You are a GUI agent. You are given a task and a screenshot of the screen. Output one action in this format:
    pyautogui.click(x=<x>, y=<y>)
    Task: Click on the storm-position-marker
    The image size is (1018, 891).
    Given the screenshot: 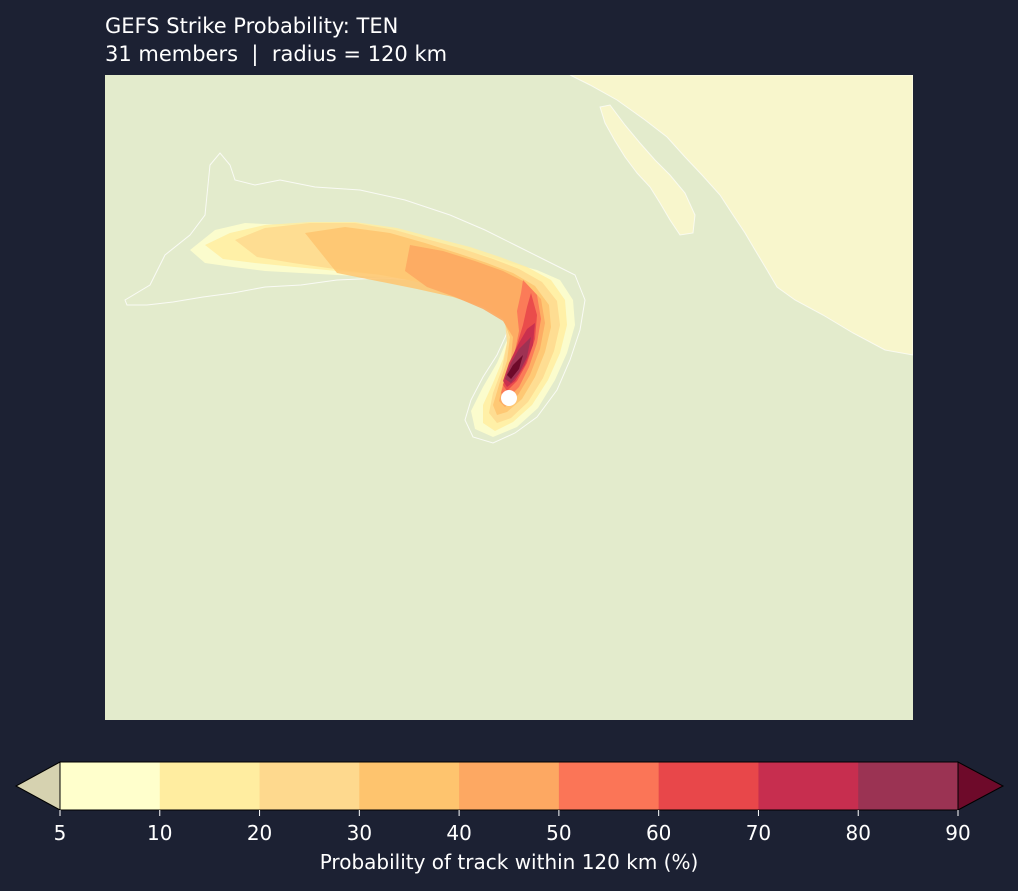 What is the action you would take?
    pyautogui.click(x=509, y=398)
    